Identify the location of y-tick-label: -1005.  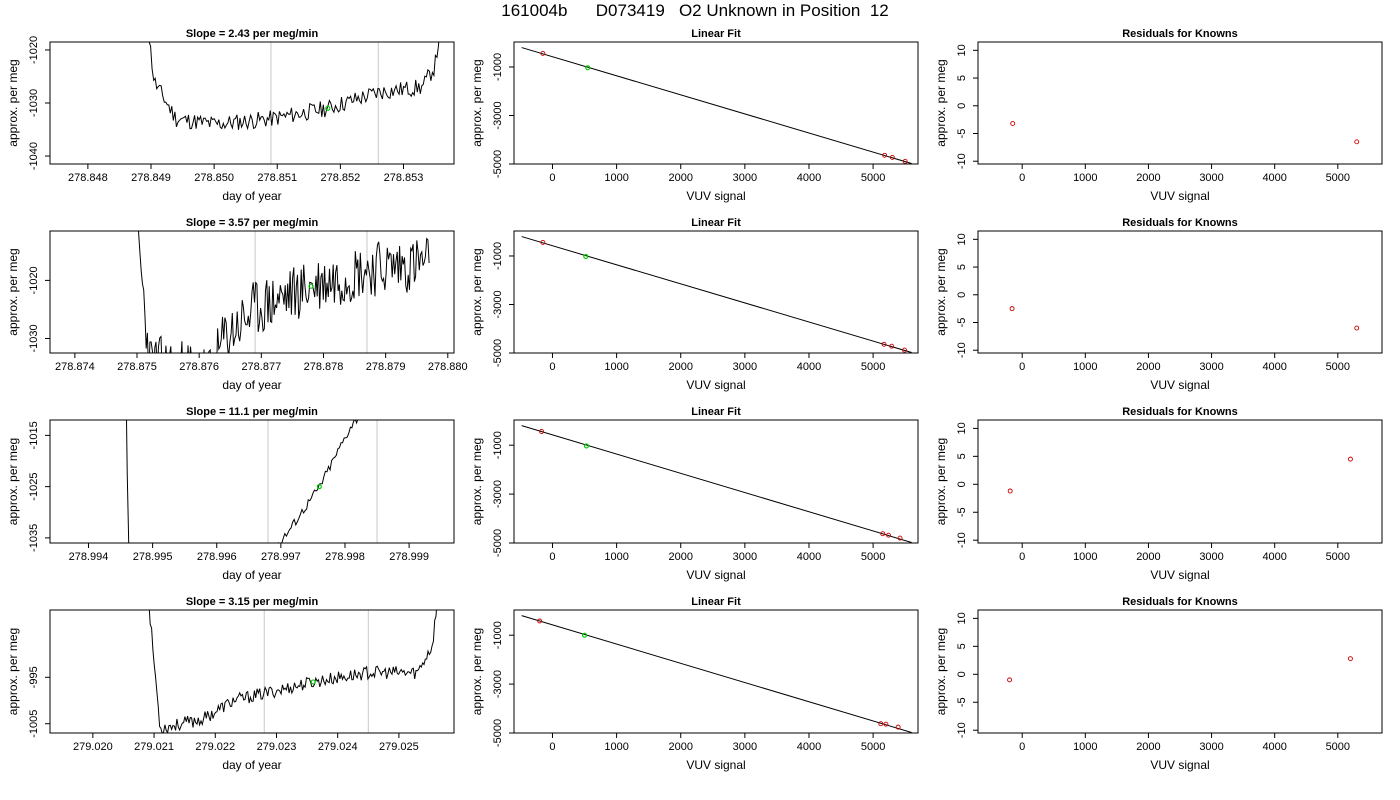
(34, 724).